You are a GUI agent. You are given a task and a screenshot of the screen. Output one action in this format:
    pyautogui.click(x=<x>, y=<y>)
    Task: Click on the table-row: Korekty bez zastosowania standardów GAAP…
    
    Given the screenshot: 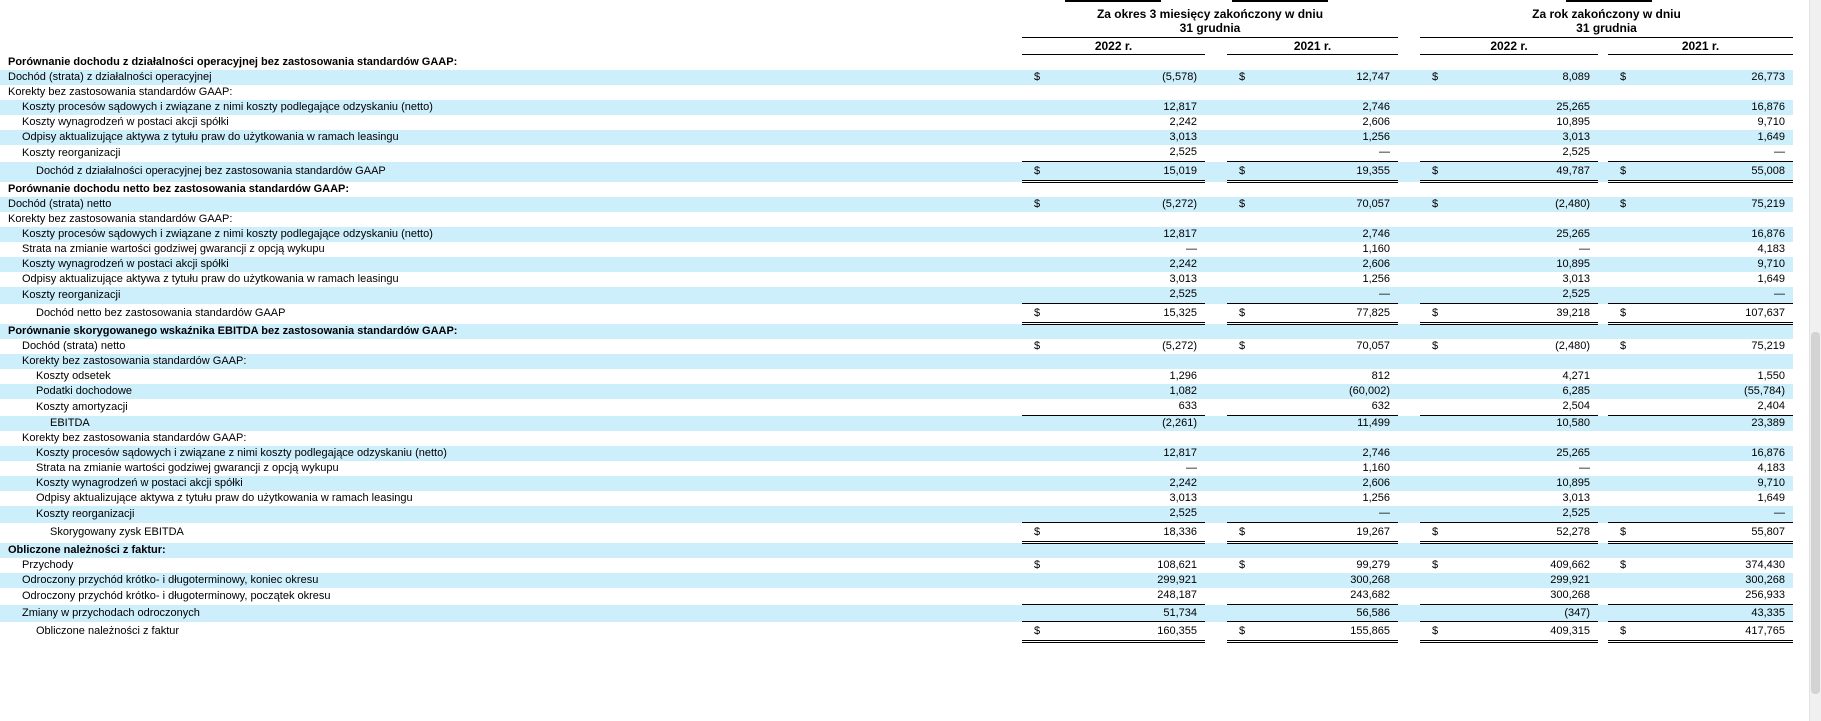 What is the action you would take?
    pyautogui.click(x=896, y=92)
    